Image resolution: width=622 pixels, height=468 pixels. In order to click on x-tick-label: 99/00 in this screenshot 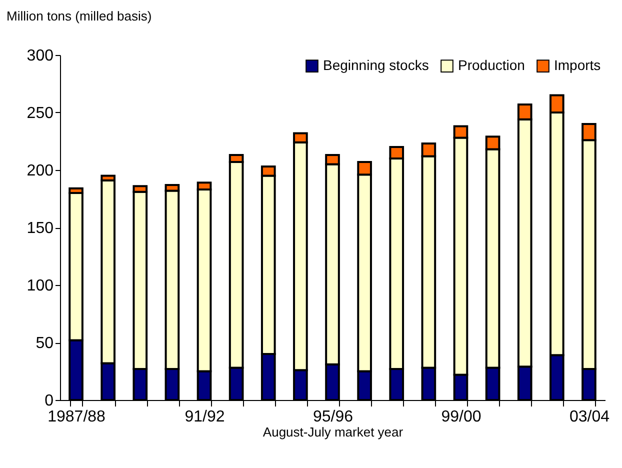, I will do `click(461, 417)`.